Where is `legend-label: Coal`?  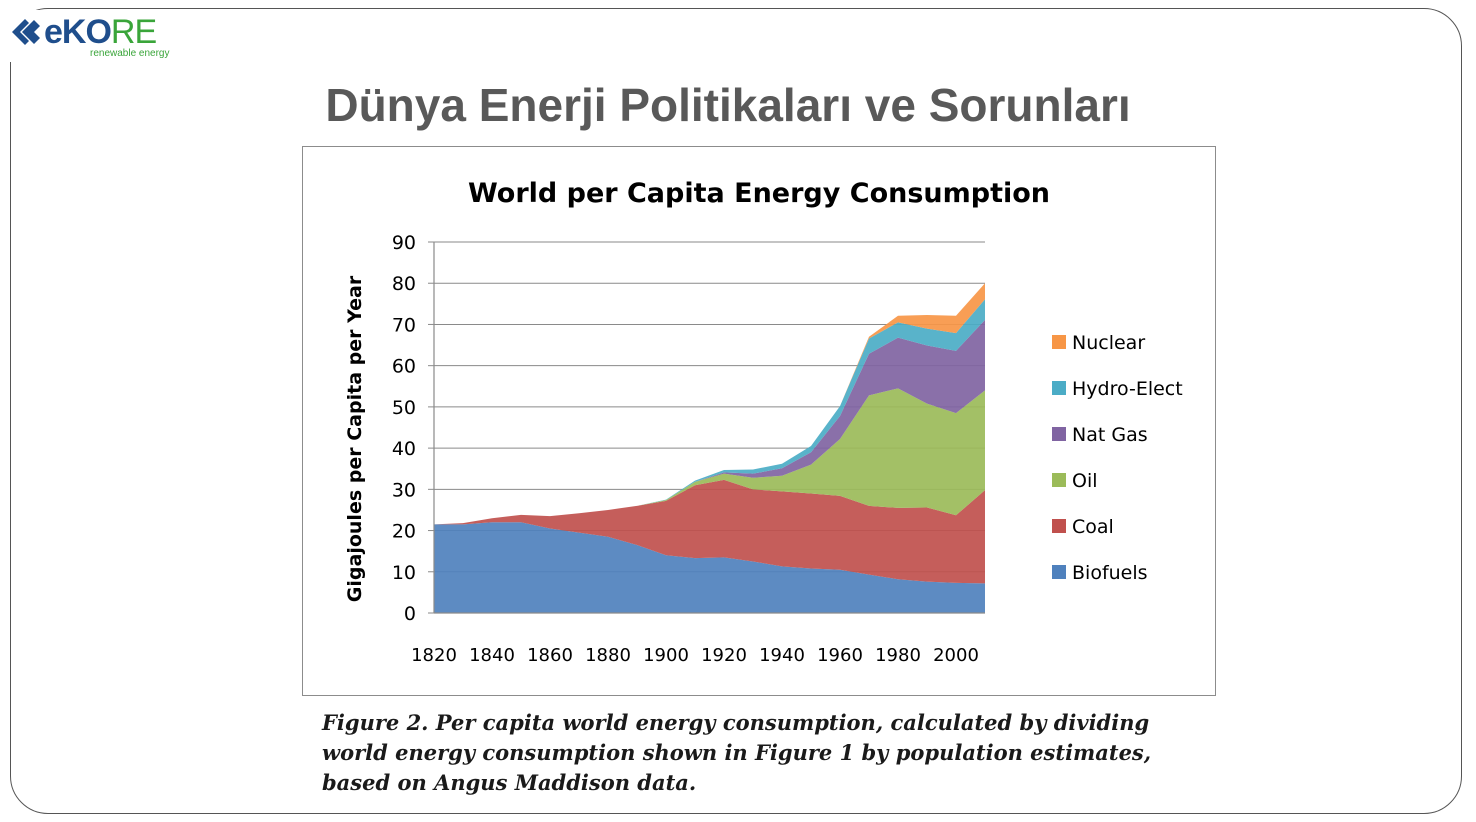 legend-label: Coal is located at coordinates (1093, 527).